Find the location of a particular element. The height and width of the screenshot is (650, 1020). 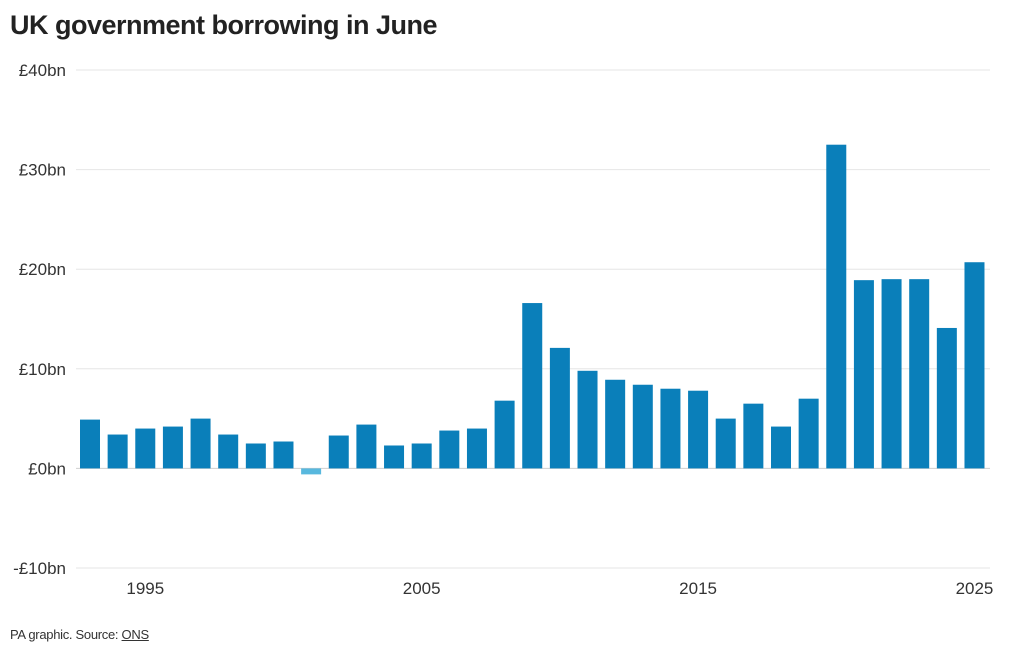

y-axis: £40bn £30bn £20bn £10bn £0bn -£10bn is located at coordinates (39, 319).